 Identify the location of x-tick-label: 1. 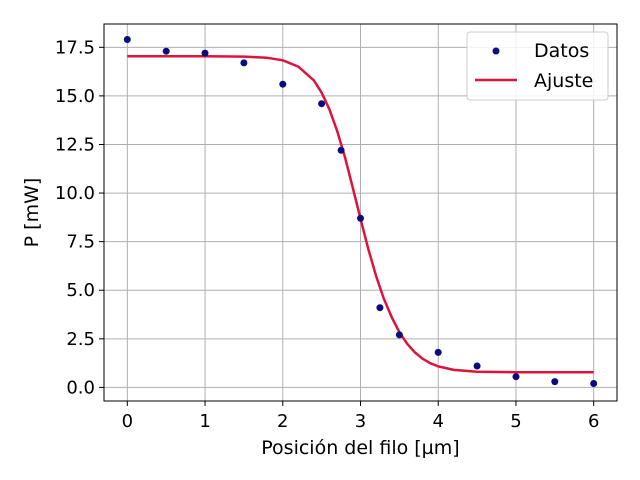
(204, 421).